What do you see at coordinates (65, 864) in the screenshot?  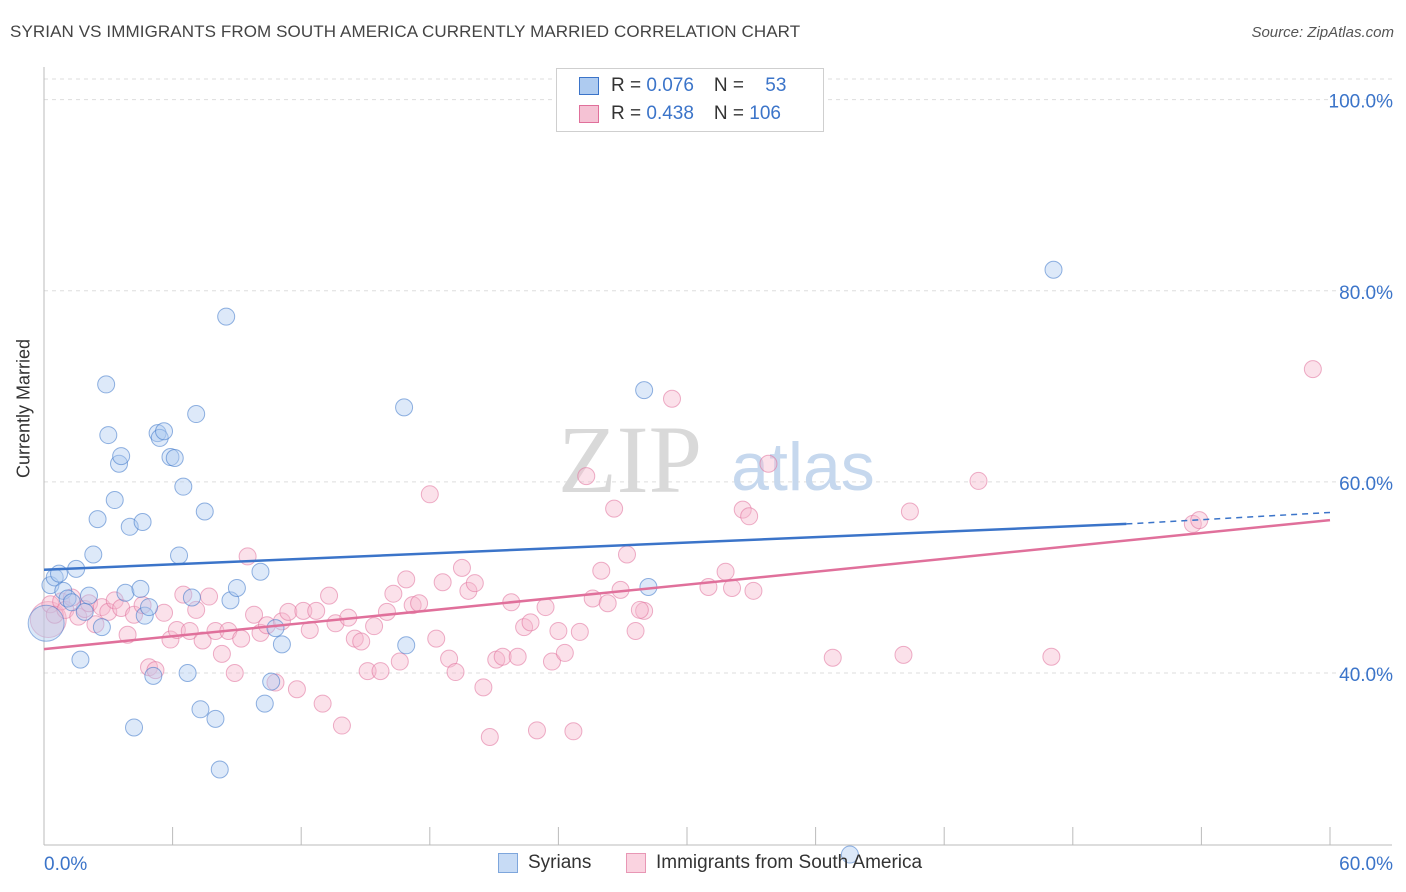 I see `x-tick-label: 0.0%` at bounding box center [65, 864].